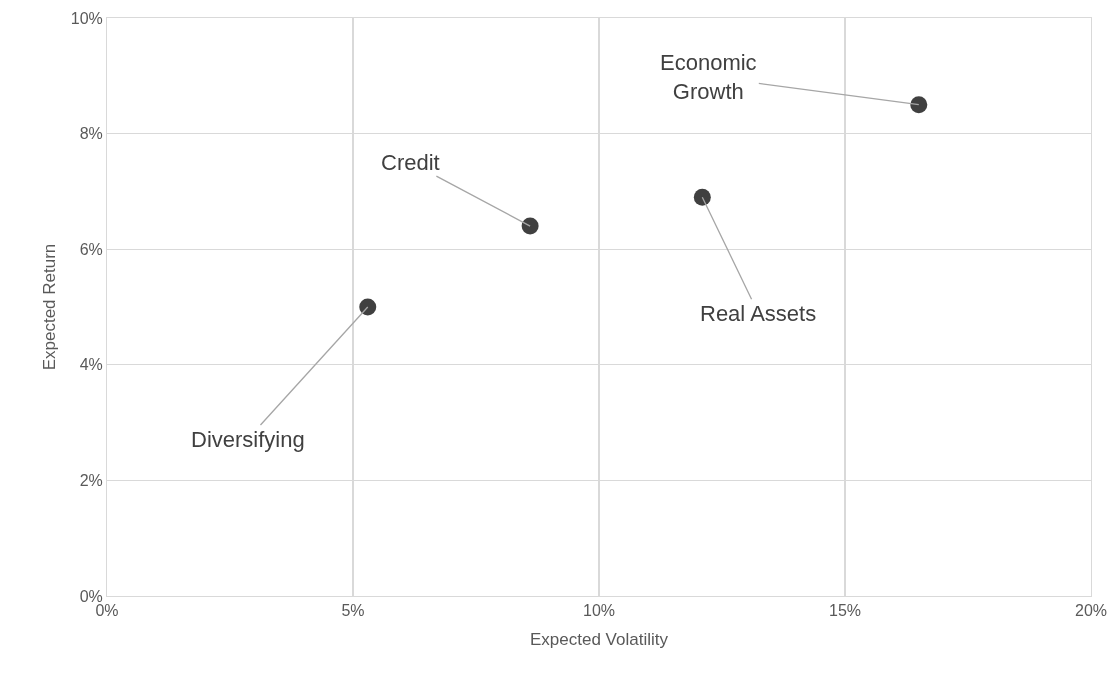  Describe the element at coordinates (91, 596) in the screenshot. I see `y-tick-label: 0%` at that location.